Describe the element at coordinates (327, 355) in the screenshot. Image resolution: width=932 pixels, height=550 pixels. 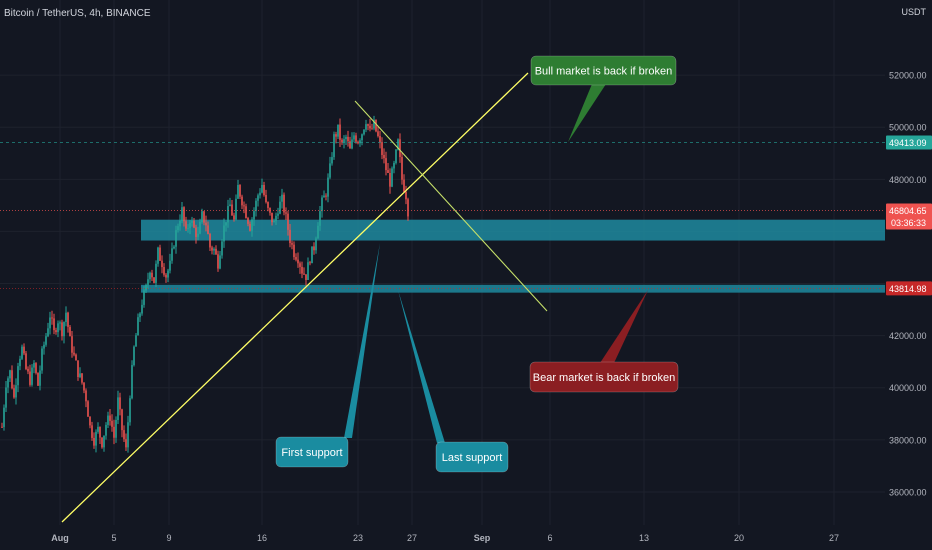
I see `first-support-callout: First support` at that location.